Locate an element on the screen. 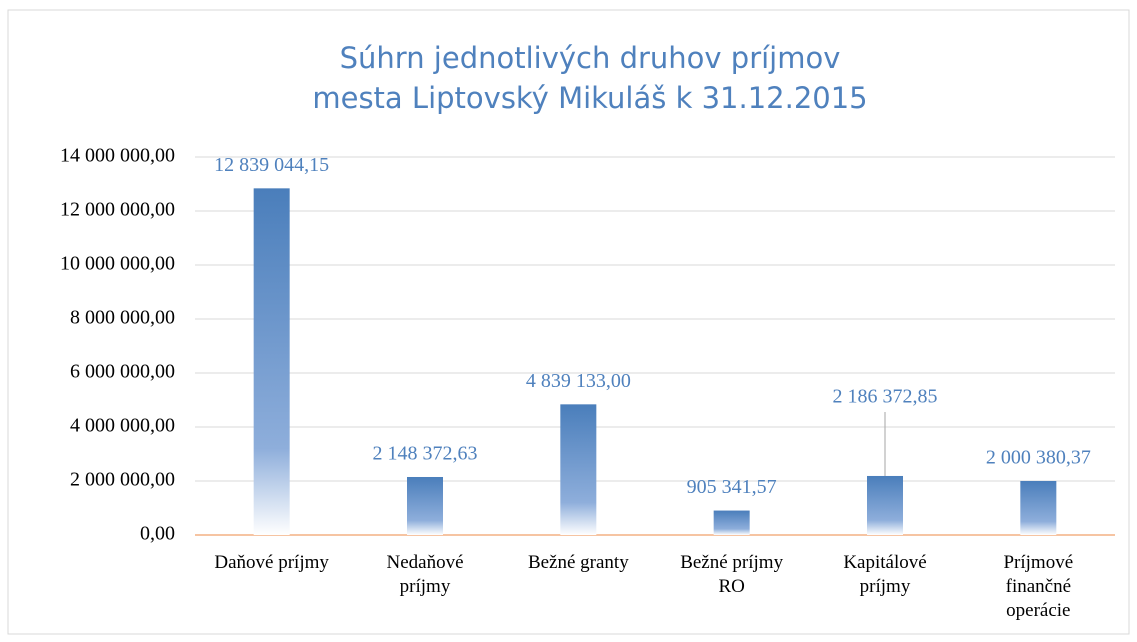 The width and height of the screenshot is (1137, 642). data-label: 12 839 044,15 is located at coordinates (271, 165).